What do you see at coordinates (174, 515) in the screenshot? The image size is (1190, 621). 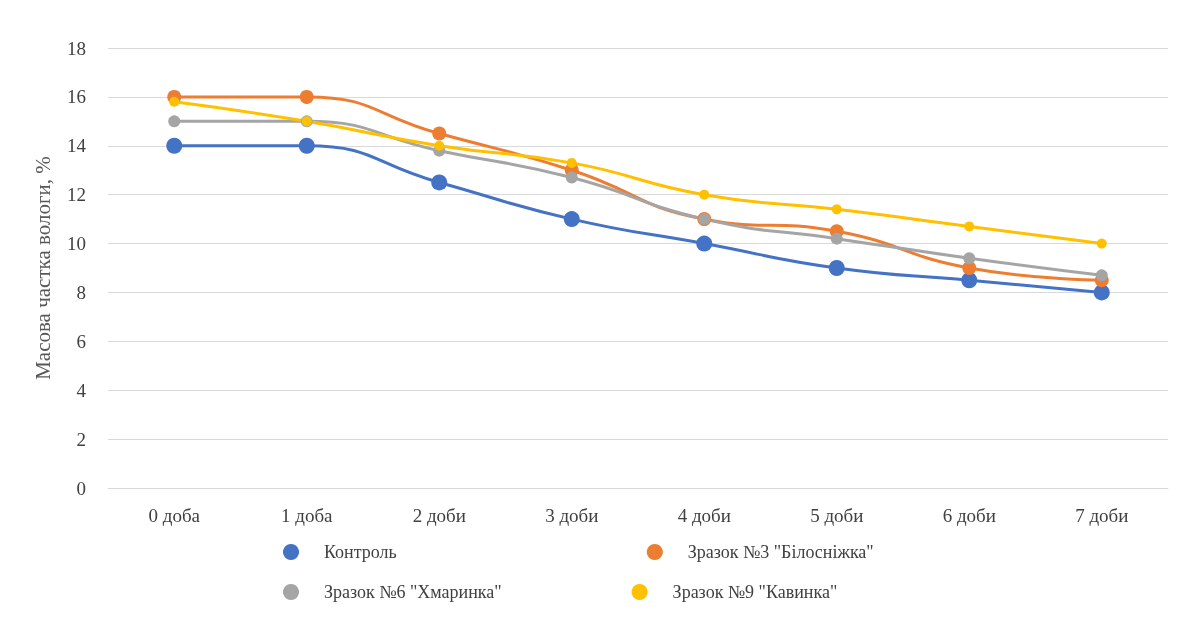 I see `x-tick-label: 0 доба` at bounding box center [174, 515].